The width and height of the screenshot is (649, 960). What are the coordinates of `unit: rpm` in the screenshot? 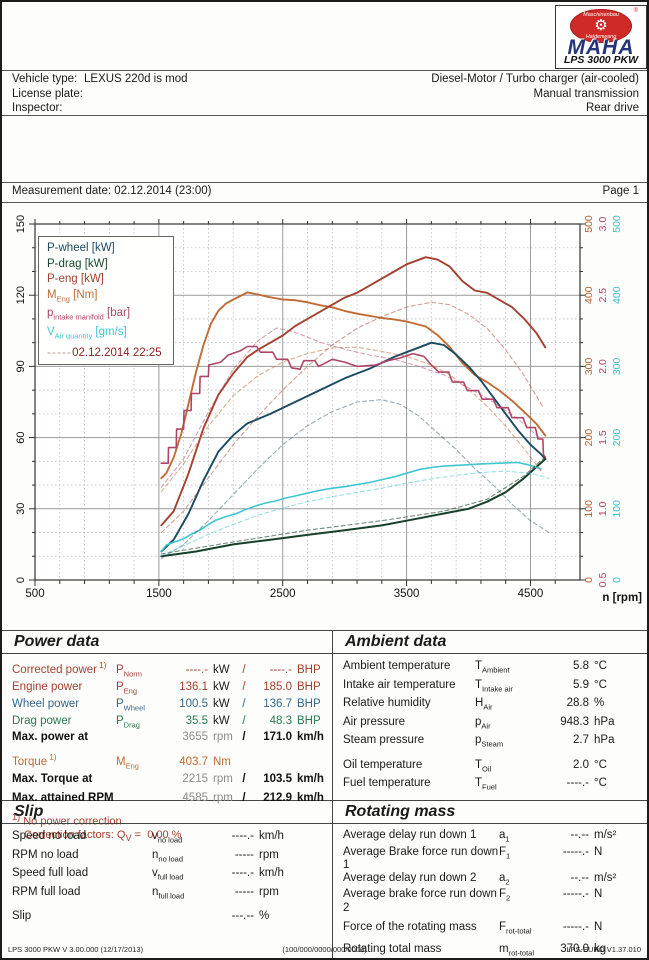 It's located at (269, 854).